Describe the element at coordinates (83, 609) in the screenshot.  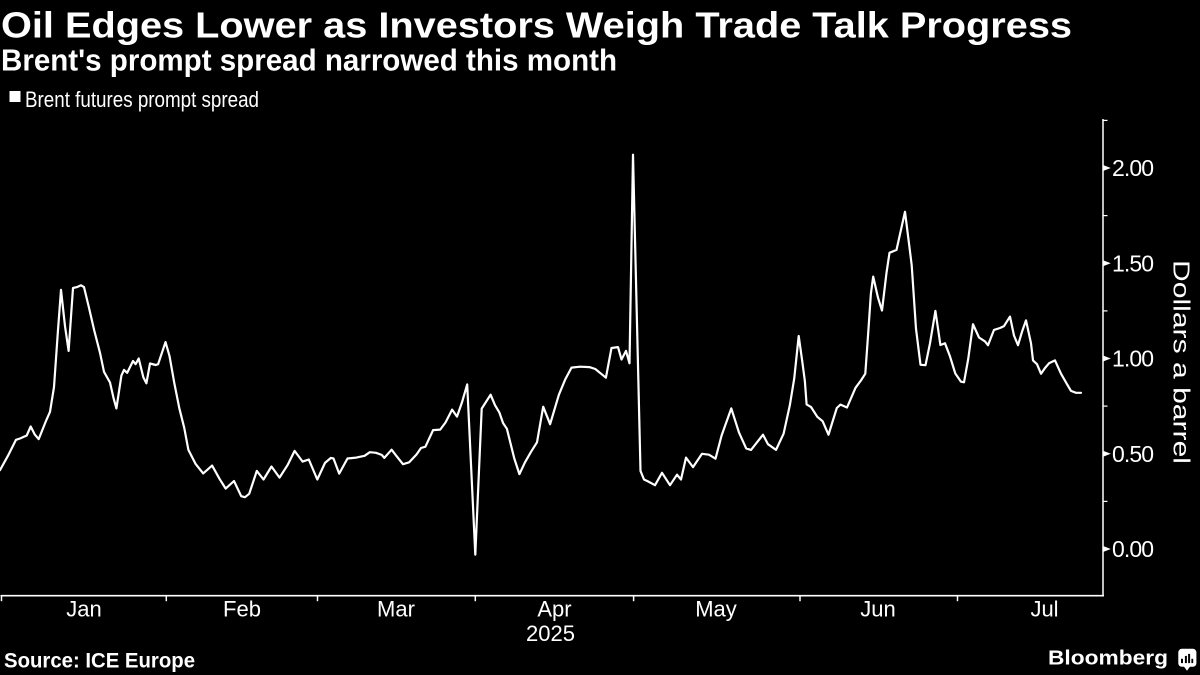
I see `svg-text: Jan` at that location.